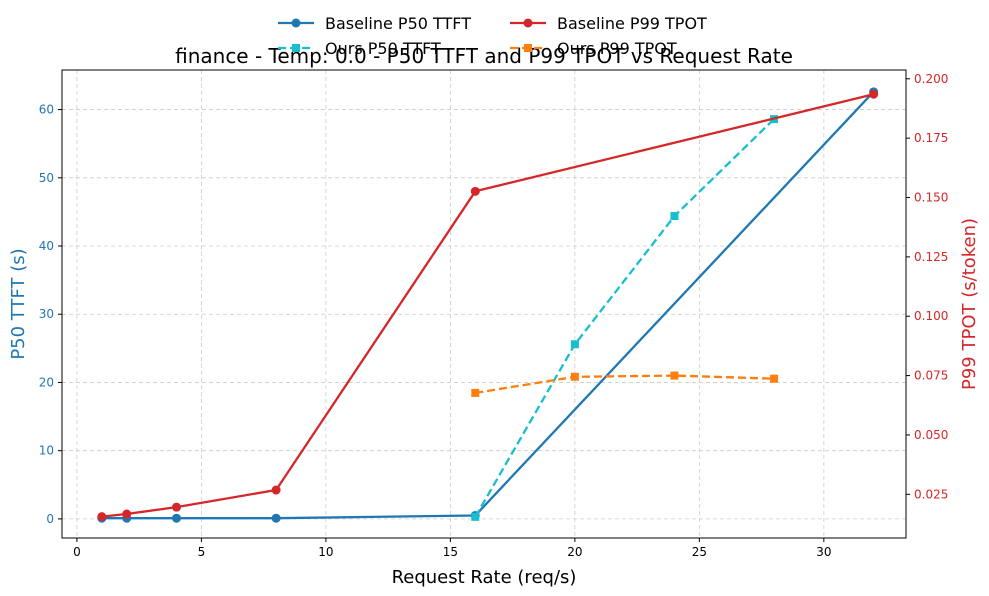 Image resolution: width=989 pixels, height=596 pixels. Describe the element at coordinates (484, 577) in the screenshot. I see `x-axis-title: Request Rate (req/s)` at that location.